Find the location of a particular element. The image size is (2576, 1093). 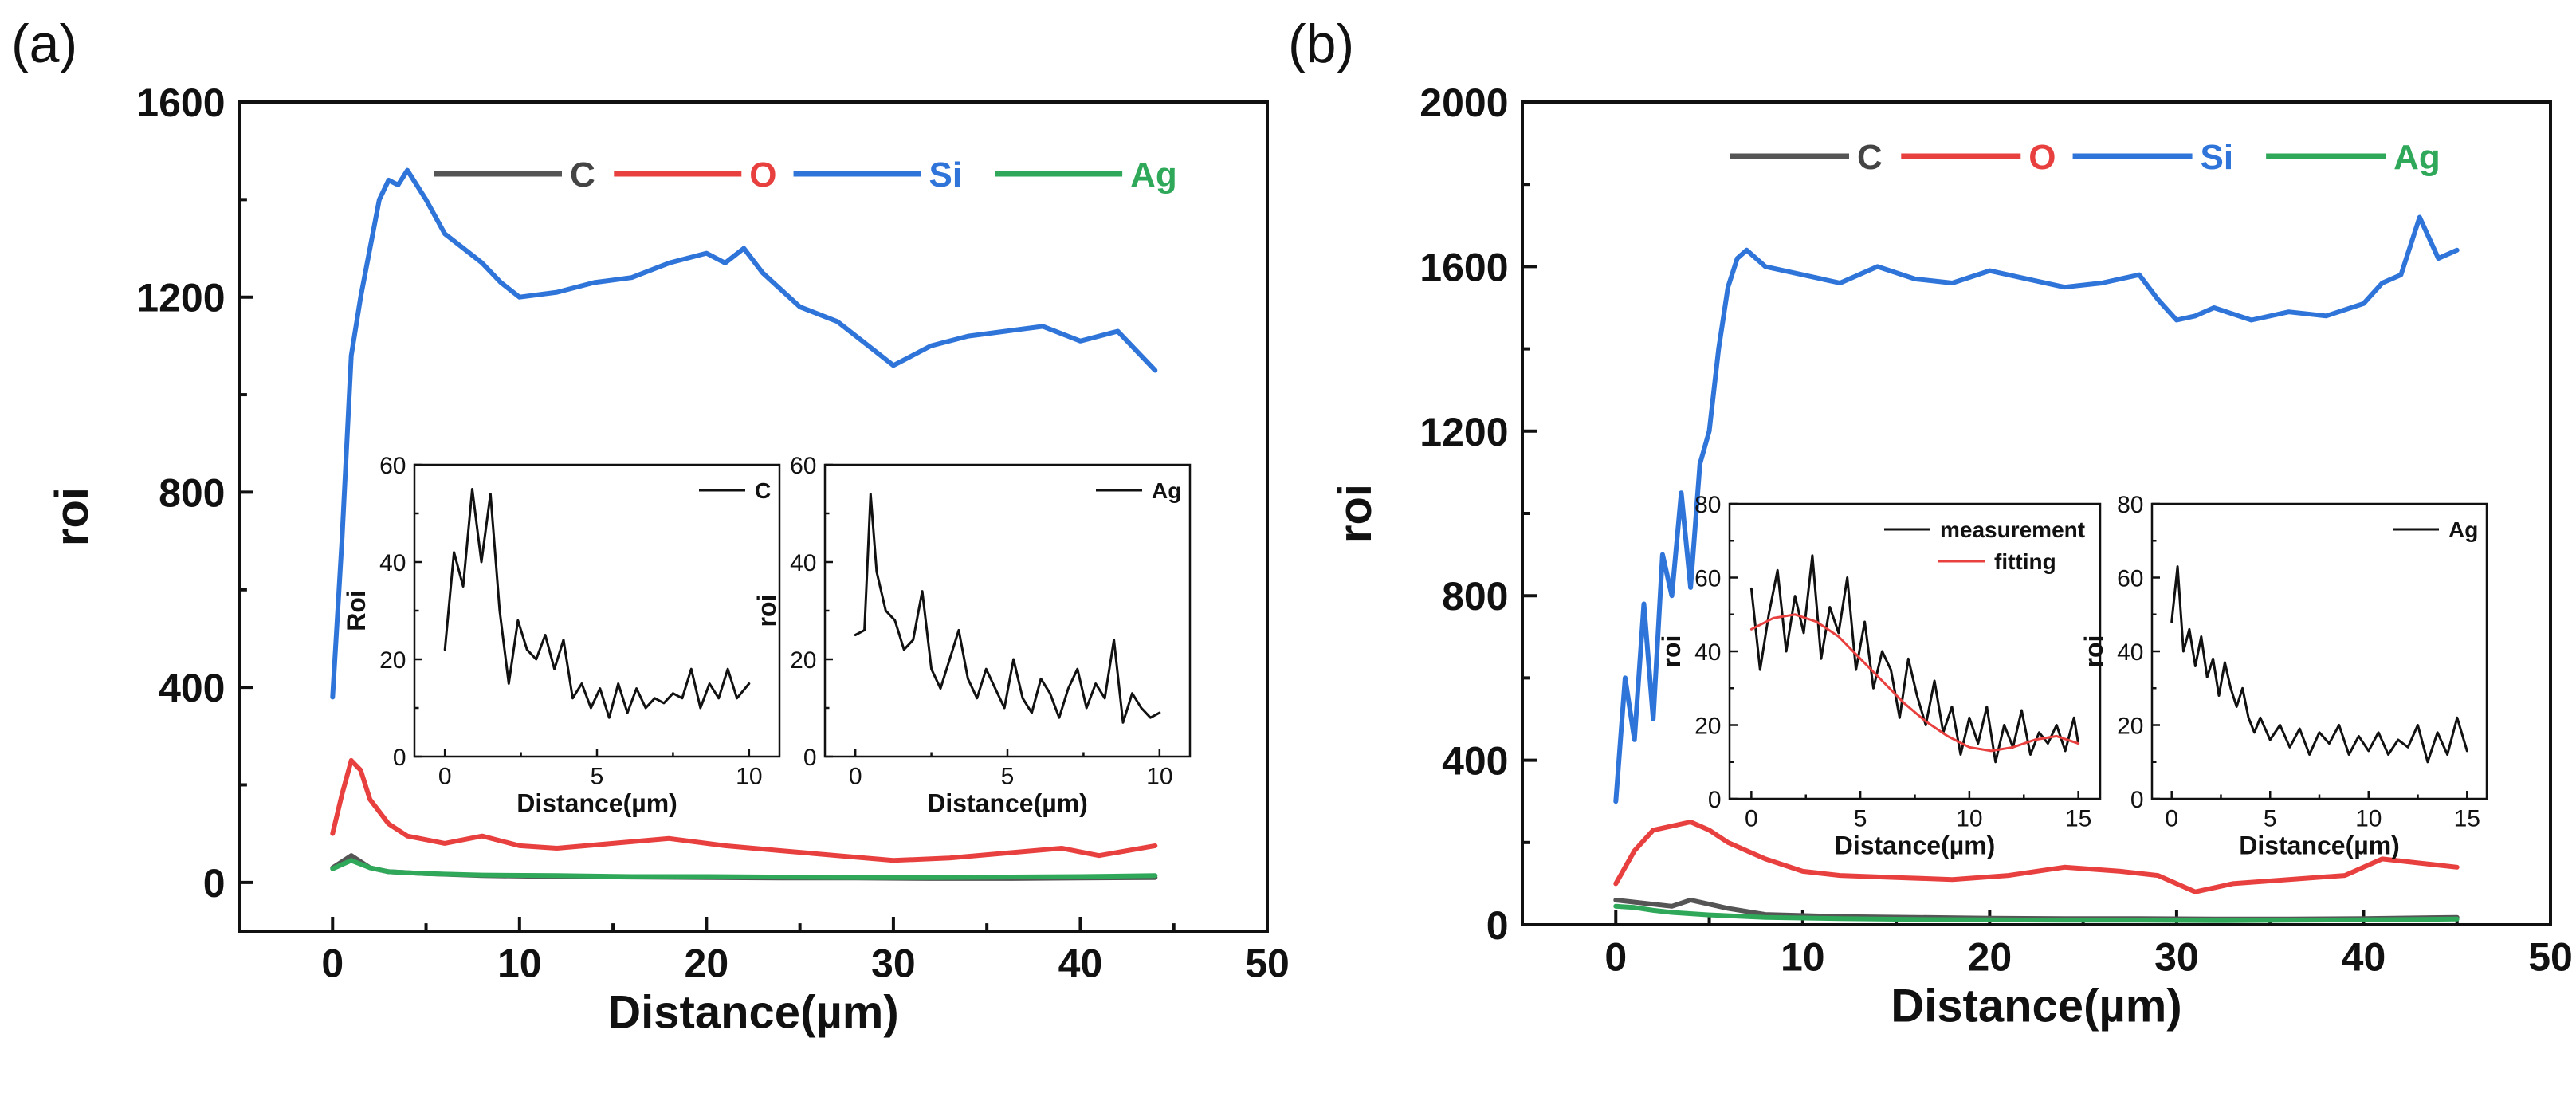

inset-a-left-series-c is located at coordinates (597, 603).